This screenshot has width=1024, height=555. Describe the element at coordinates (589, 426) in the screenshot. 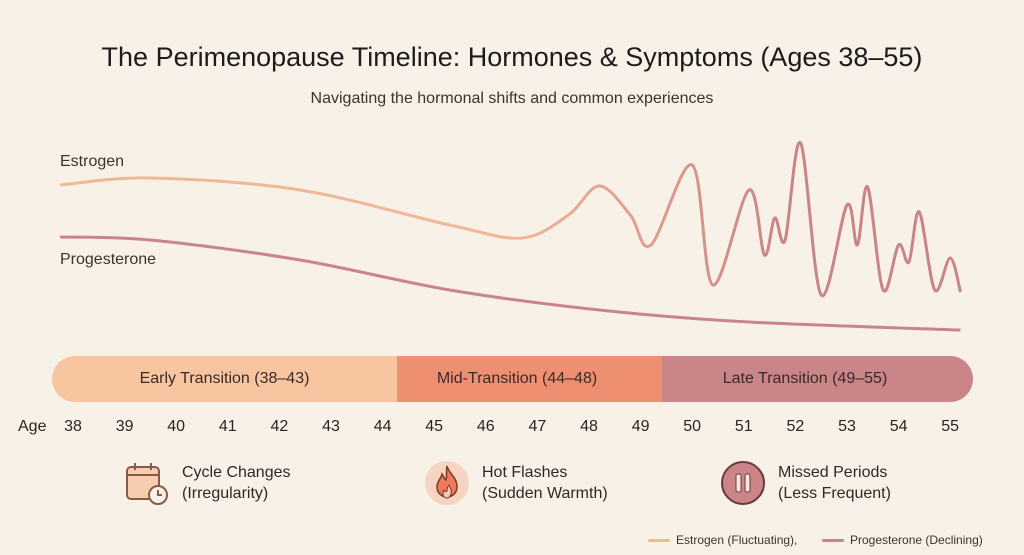

I see `x-tick-label: 48` at that location.